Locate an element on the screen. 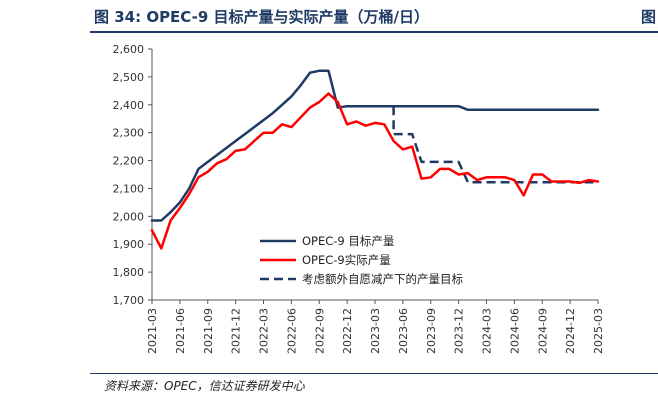 The height and width of the screenshot is (402, 658). x-tick-label: 2022-09 is located at coordinates (319, 331).